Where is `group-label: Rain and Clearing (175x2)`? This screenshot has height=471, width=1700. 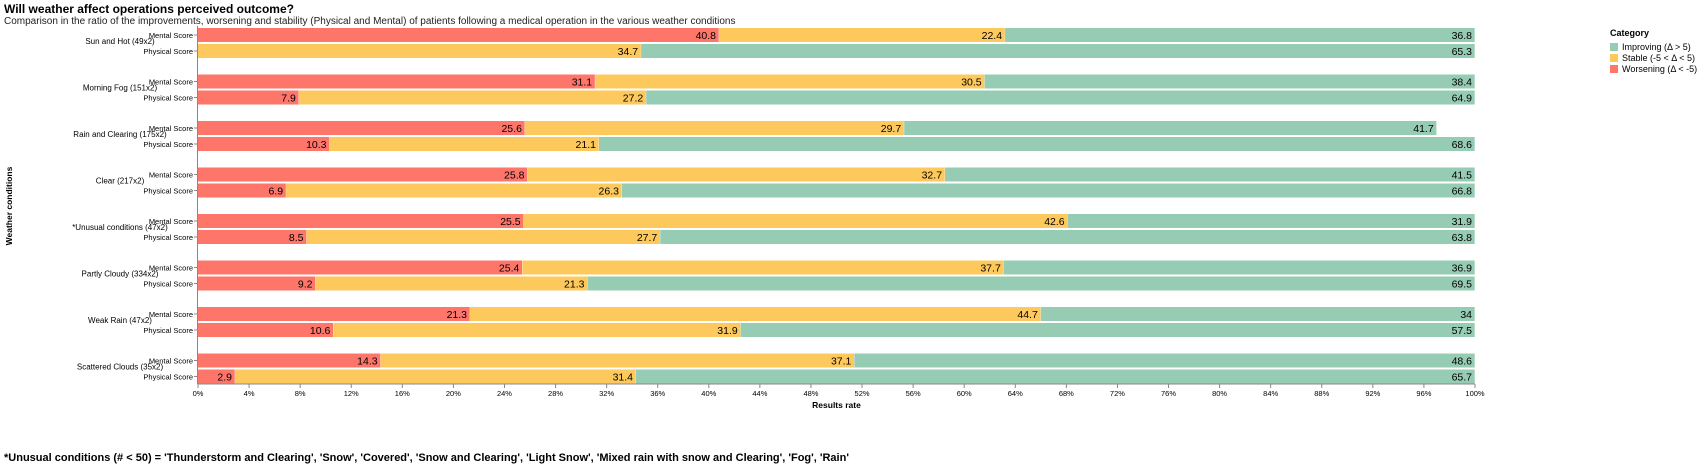
group-label: Rain and Clearing (175x2) is located at coordinates (120, 134).